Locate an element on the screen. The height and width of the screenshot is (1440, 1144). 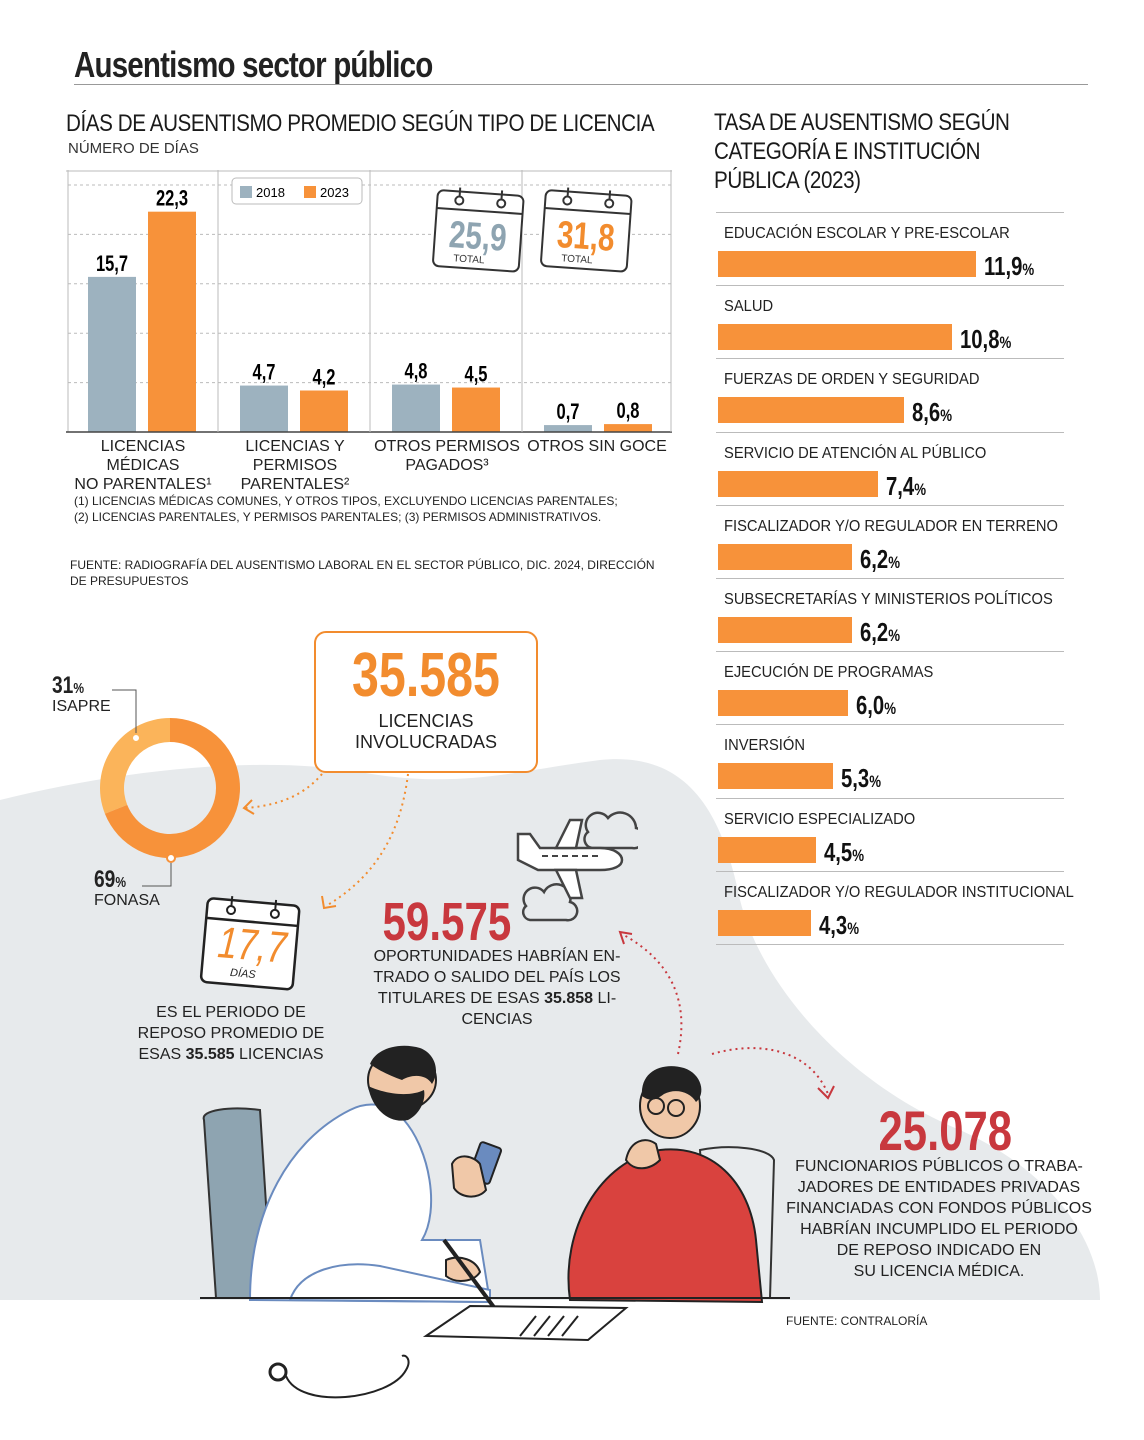
rate-value-label: 4,3% is located at coordinates (839, 924).